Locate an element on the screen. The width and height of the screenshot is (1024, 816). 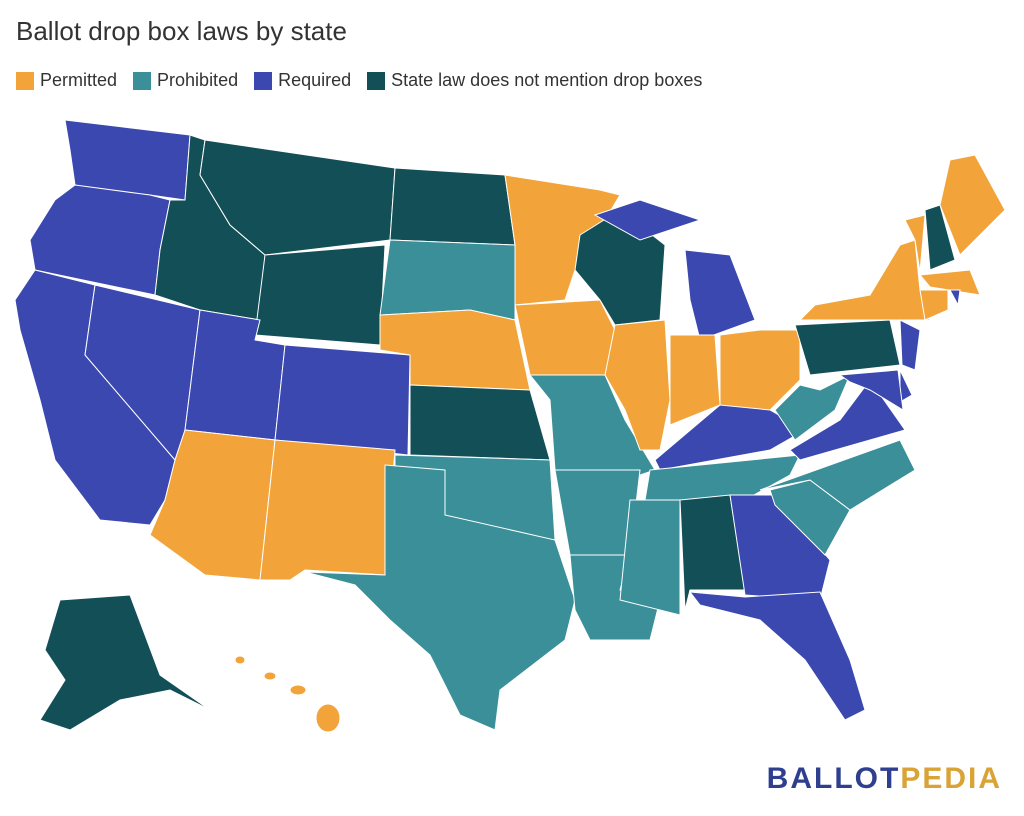
legend-item: Prohibited is located at coordinates (185, 80).